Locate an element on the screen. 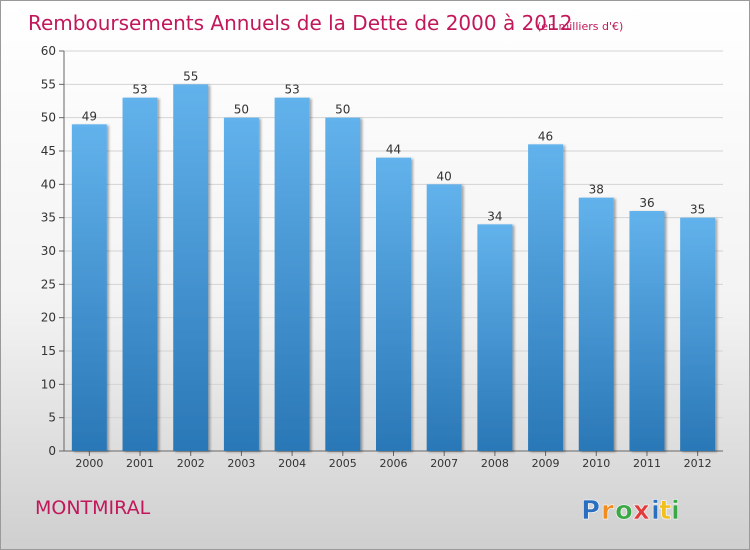 The width and height of the screenshot is (750, 550). x-tick-label-2006: 2006 is located at coordinates (394, 463).